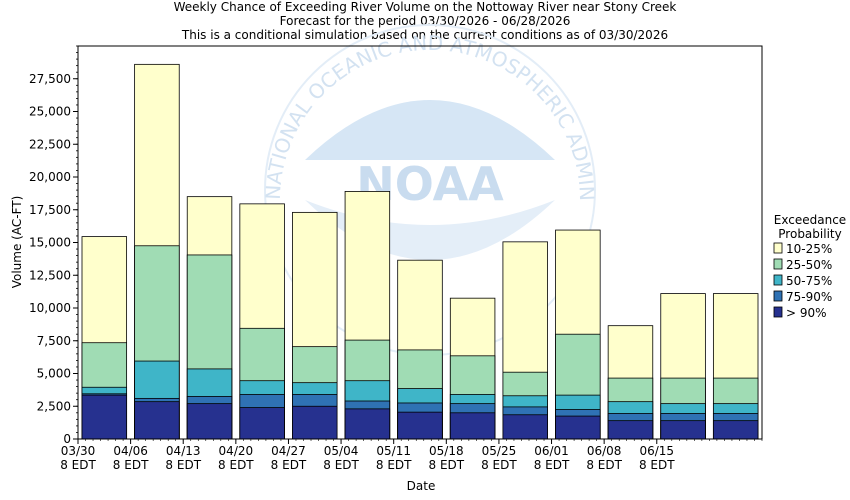 The width and height of the screenshot is (850, 500). I want to click on legend-item: 10-25%, so click(803, 249).